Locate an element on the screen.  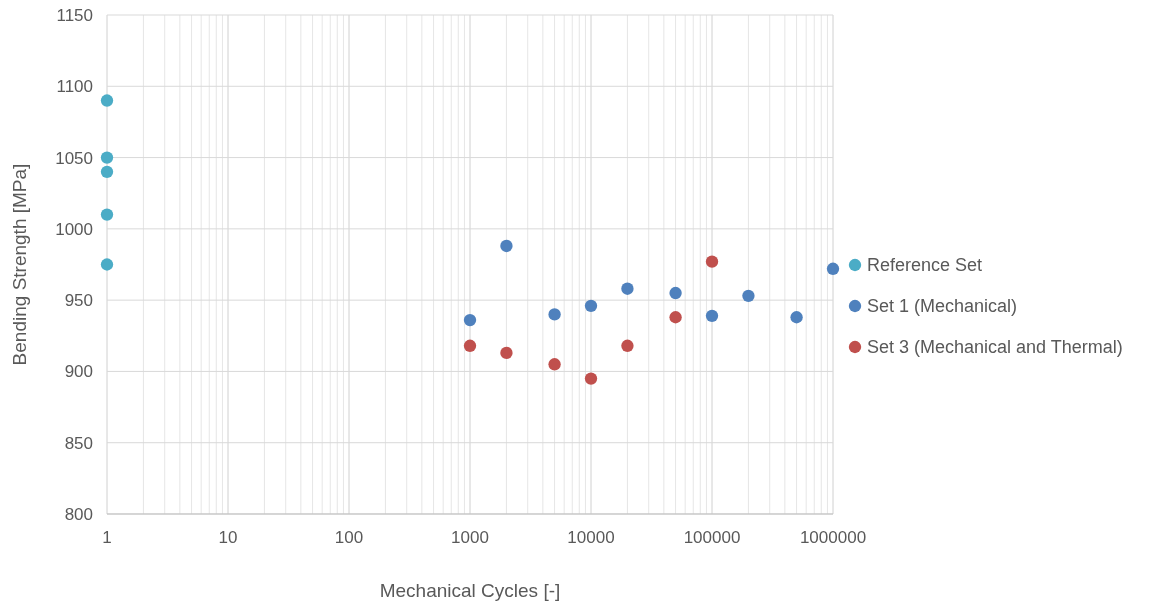
y-tick-label: 900 is located at coordinates (78, 372).